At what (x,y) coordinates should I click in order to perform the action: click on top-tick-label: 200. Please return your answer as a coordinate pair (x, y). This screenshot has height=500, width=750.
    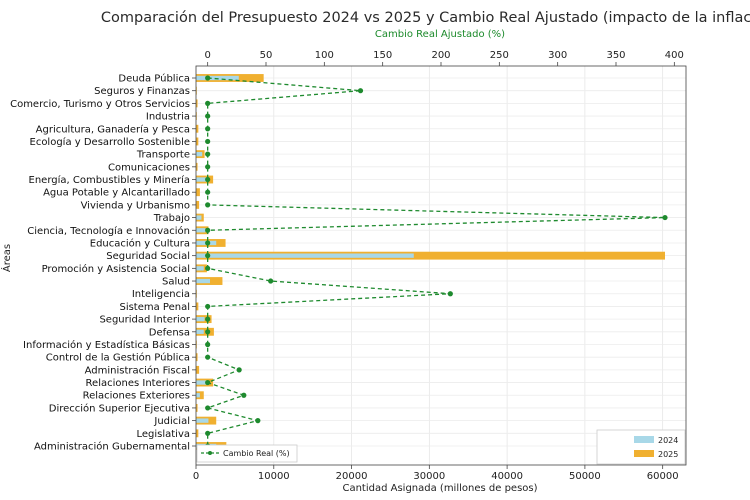
    Looking at the image, I should click on (440, 55).